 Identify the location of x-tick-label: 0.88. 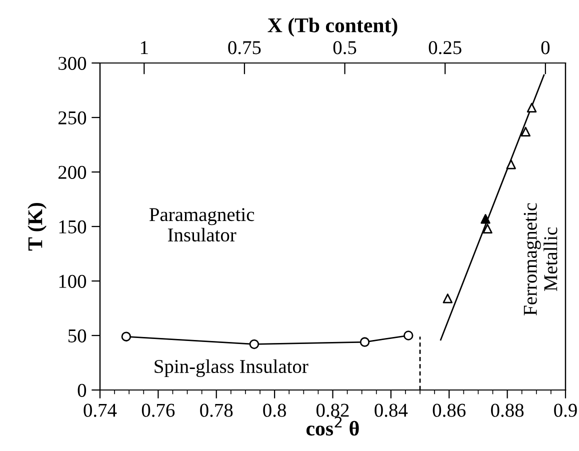
(507, 410).